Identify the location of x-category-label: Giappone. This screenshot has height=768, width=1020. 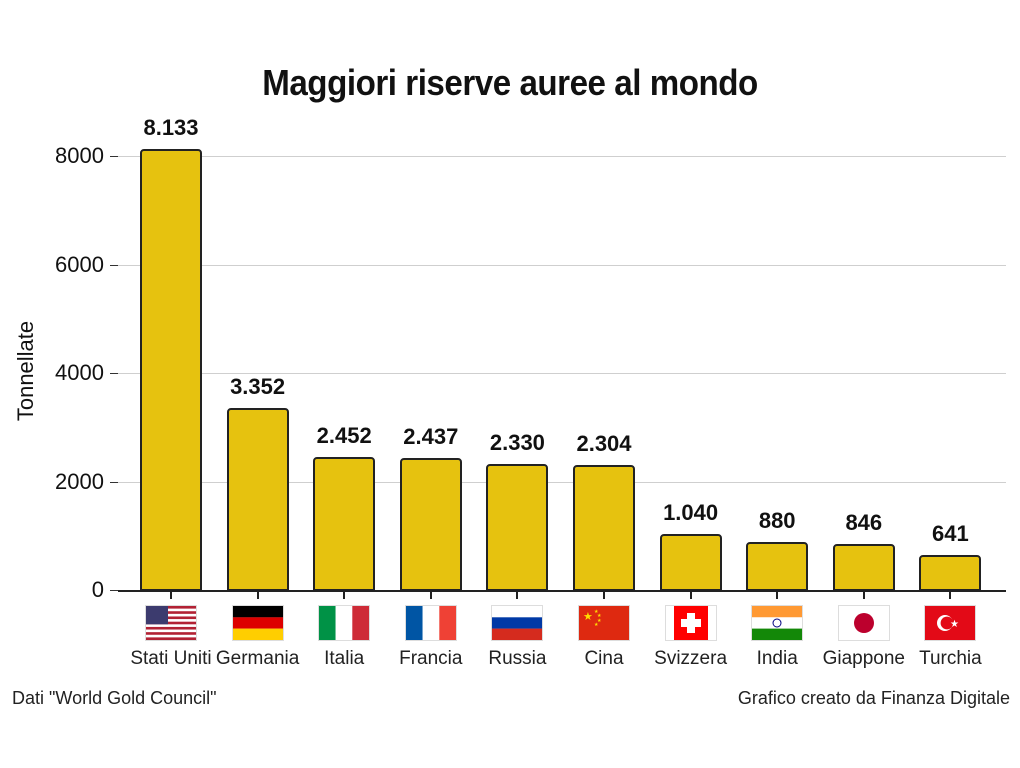
(863, 658).